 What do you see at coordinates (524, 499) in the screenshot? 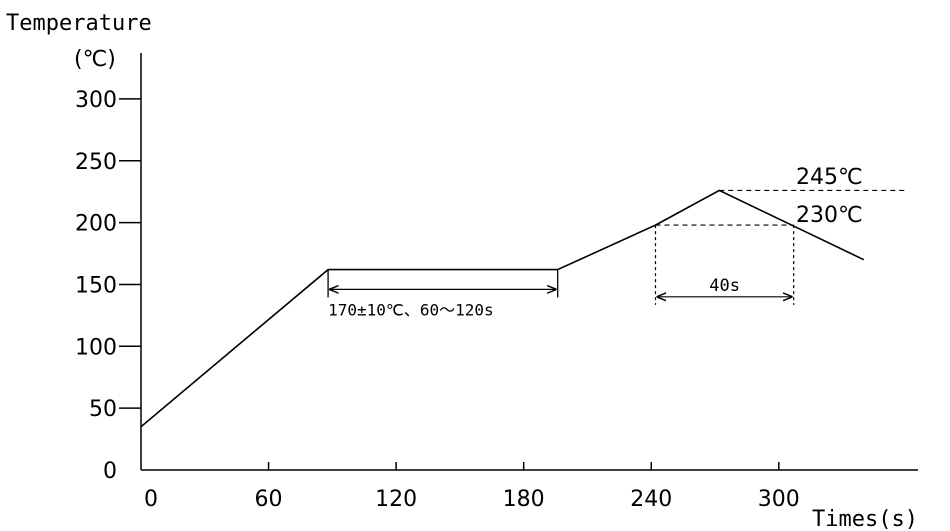
I see `x-tick-label: 180` at bounding box center [524, 499].